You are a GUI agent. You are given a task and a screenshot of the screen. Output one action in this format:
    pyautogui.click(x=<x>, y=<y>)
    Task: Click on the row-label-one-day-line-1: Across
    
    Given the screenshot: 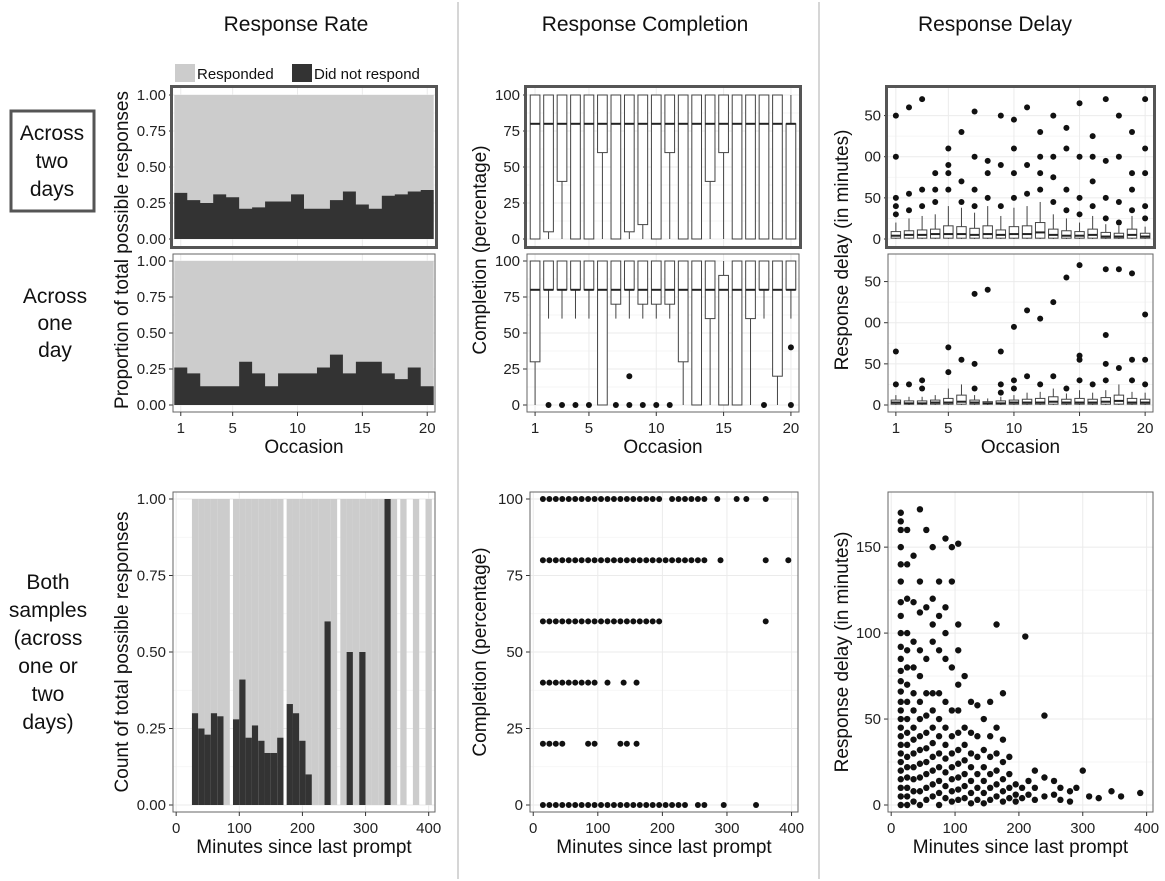 What is the action you would take?
    pyautogui.click(x=55, y=296)
    